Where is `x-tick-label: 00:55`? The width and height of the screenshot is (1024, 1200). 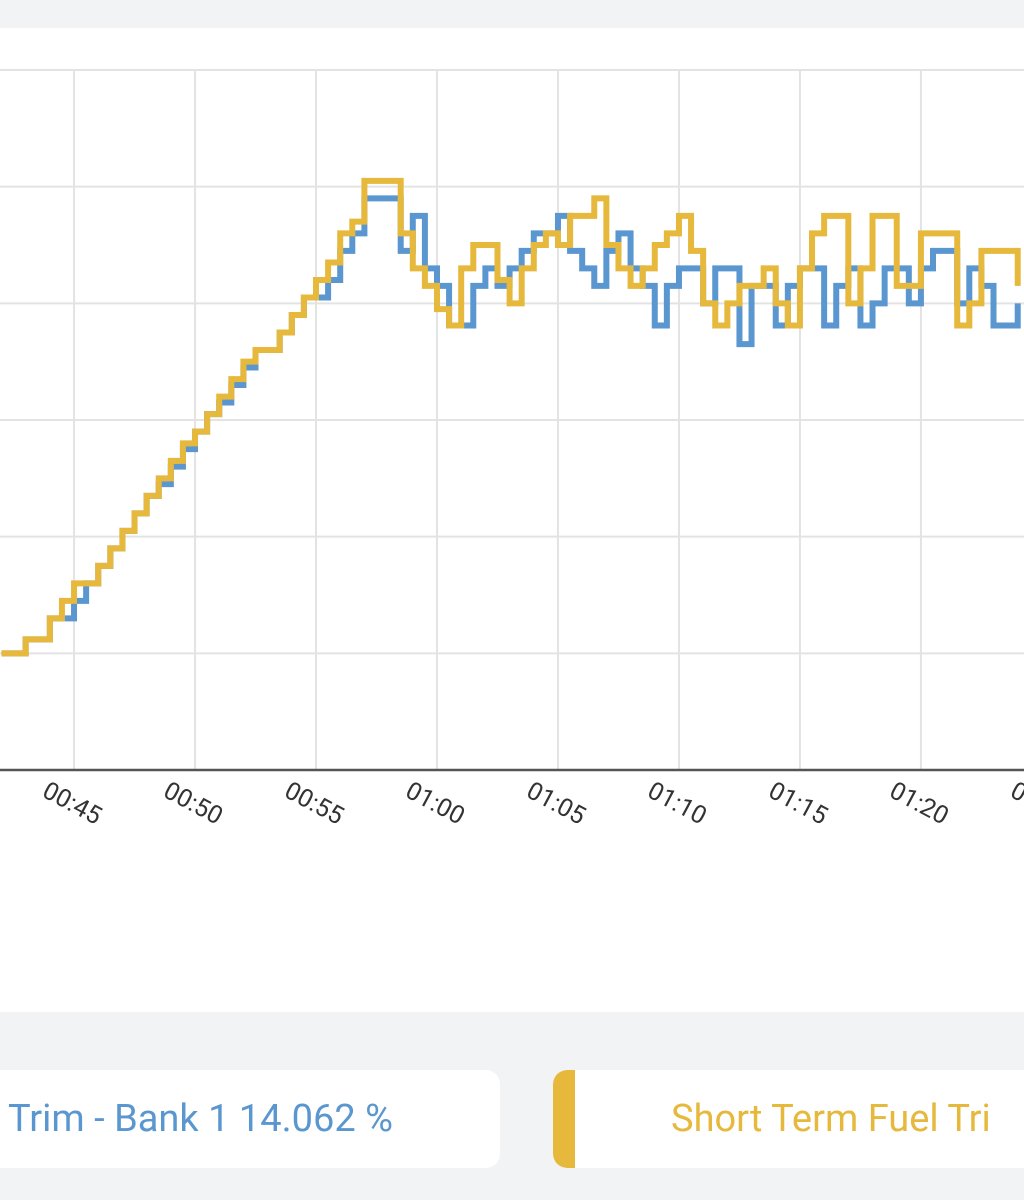 x-tick-label: 00:55 is located at coordinates (314, 803).